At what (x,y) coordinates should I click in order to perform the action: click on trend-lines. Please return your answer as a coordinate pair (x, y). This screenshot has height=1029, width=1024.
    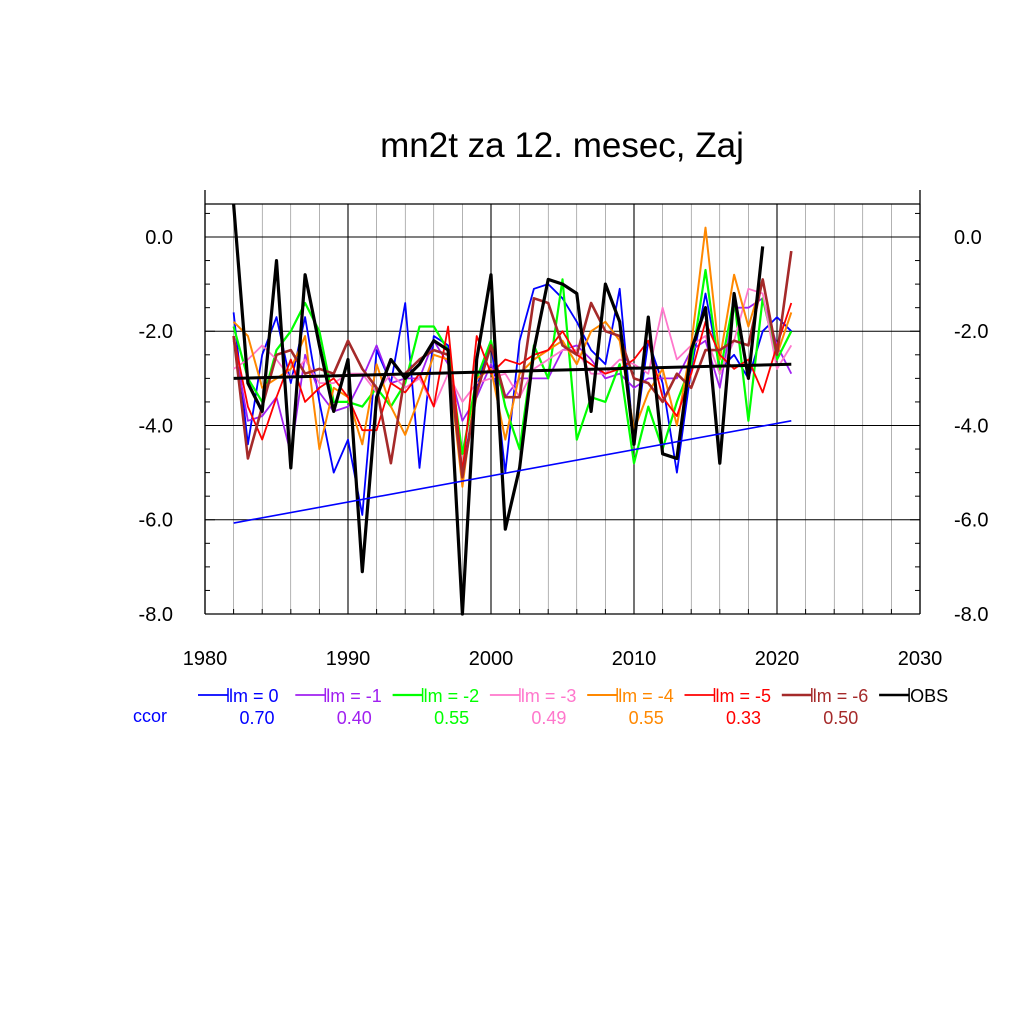
    Looking at the image, I should click on (512, 443).